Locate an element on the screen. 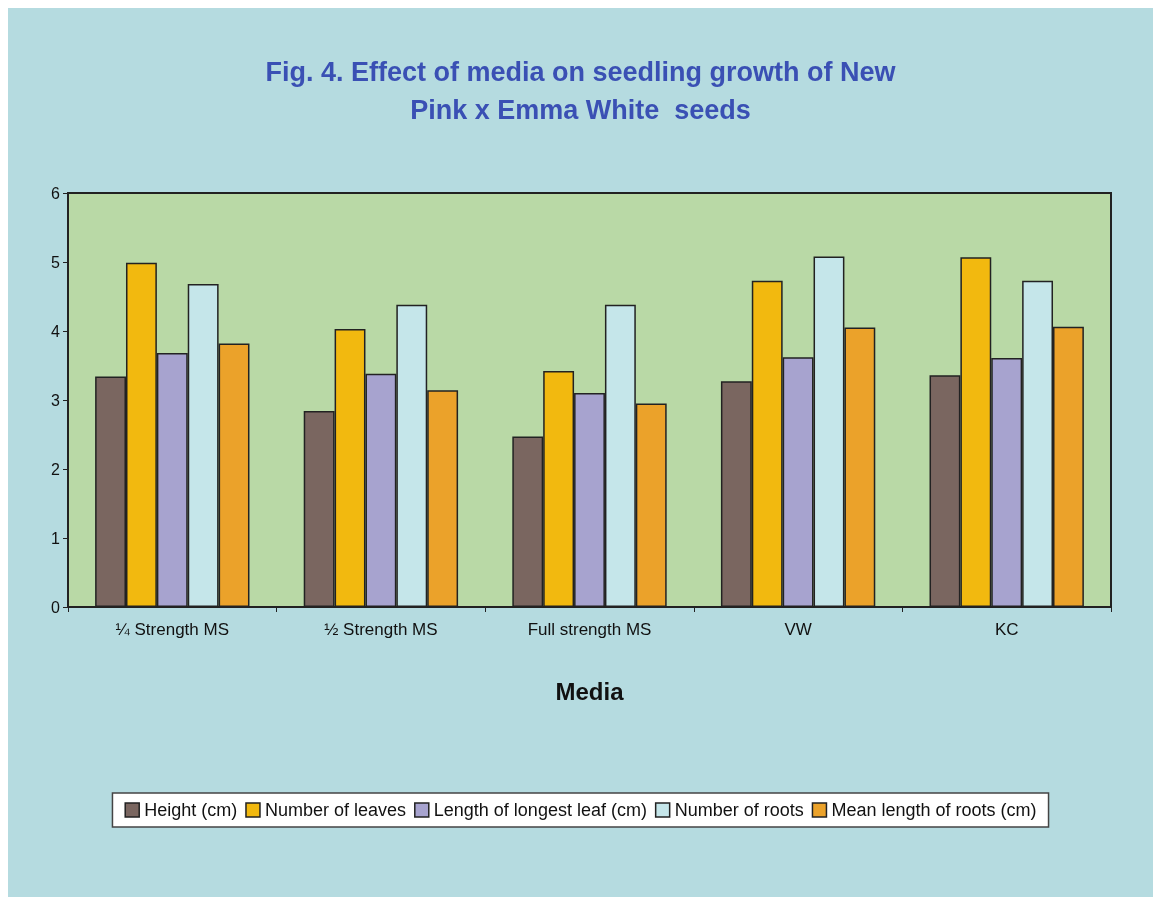 Image resolution: width=1161 pixels, height=905 pixels. x-tick-label: ¼ Strength MS is located at coordinates (172, 629).